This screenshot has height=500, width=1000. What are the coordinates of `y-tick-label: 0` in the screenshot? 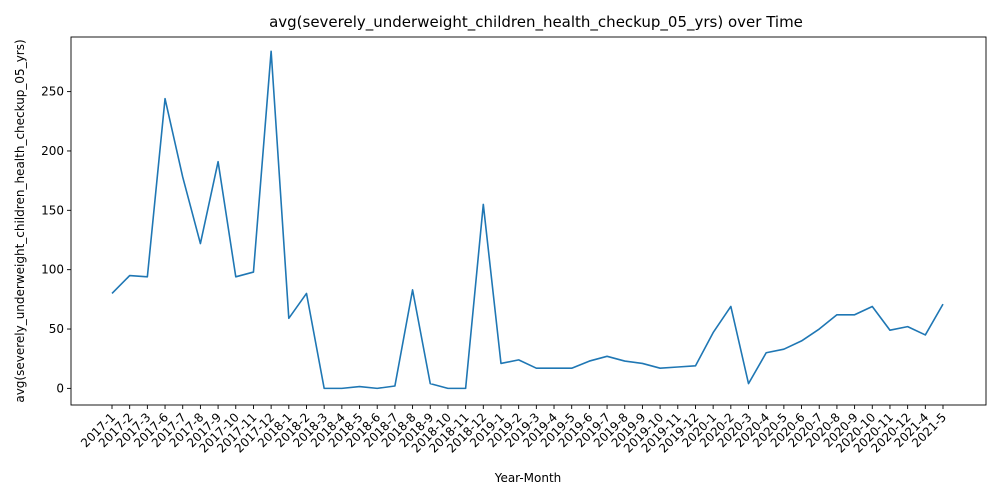 It's located at (60, 388).